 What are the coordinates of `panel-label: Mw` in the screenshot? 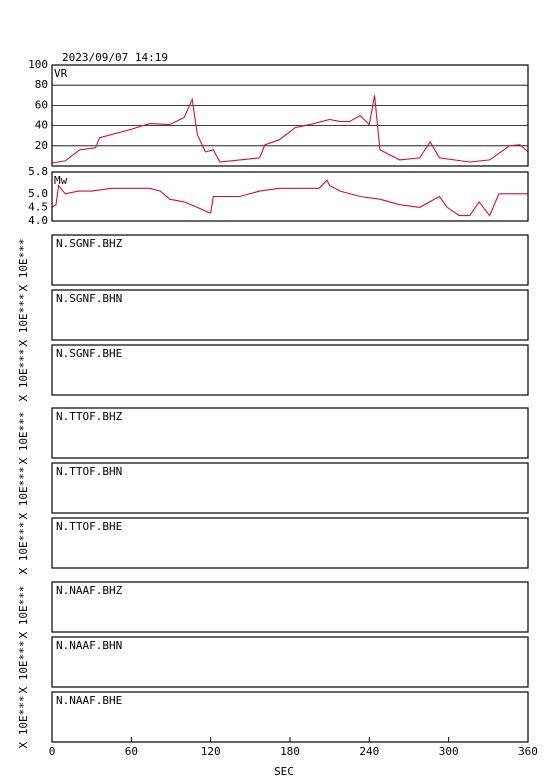 It's located at (61, 180).